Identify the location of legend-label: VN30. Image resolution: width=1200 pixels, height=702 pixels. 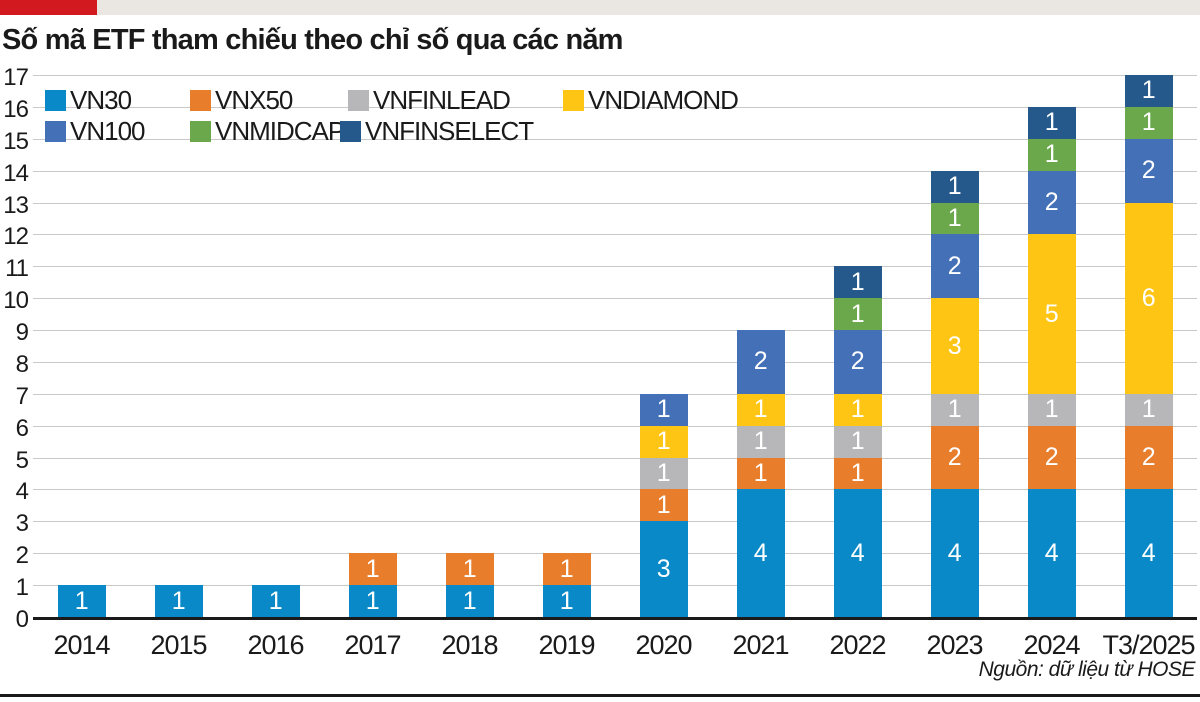
(101, 100).